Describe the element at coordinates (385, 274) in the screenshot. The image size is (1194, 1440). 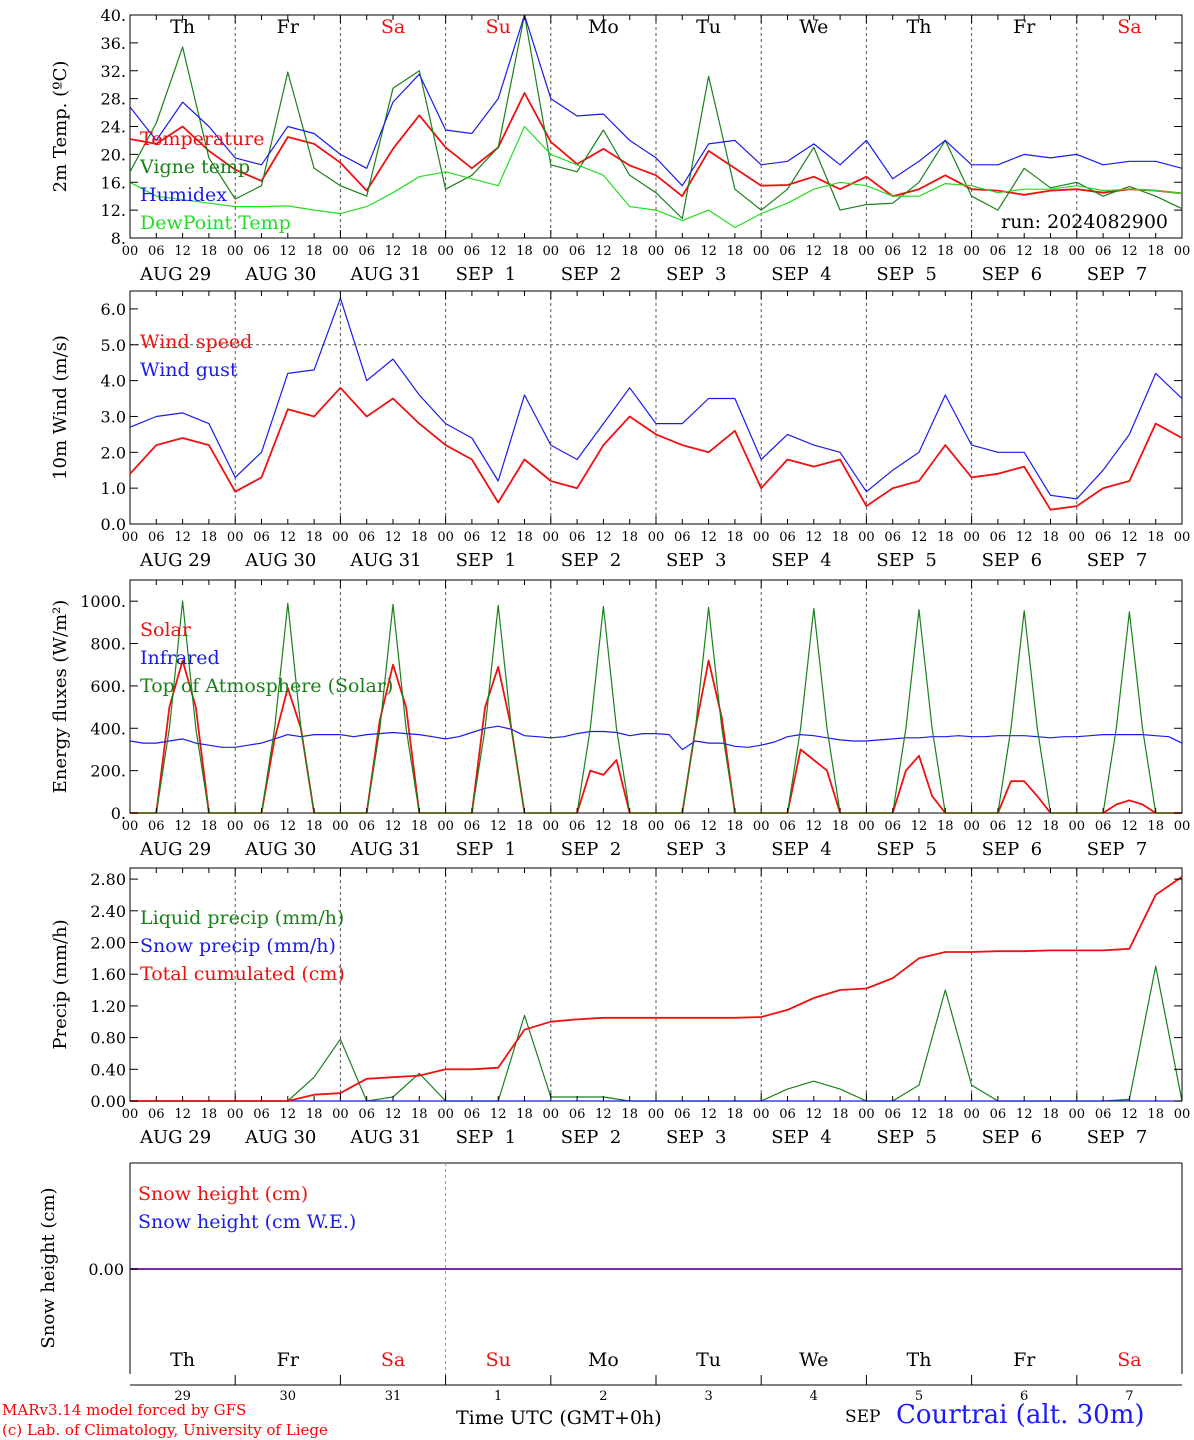
I see `temp-date-label: AUG 31` at that location.